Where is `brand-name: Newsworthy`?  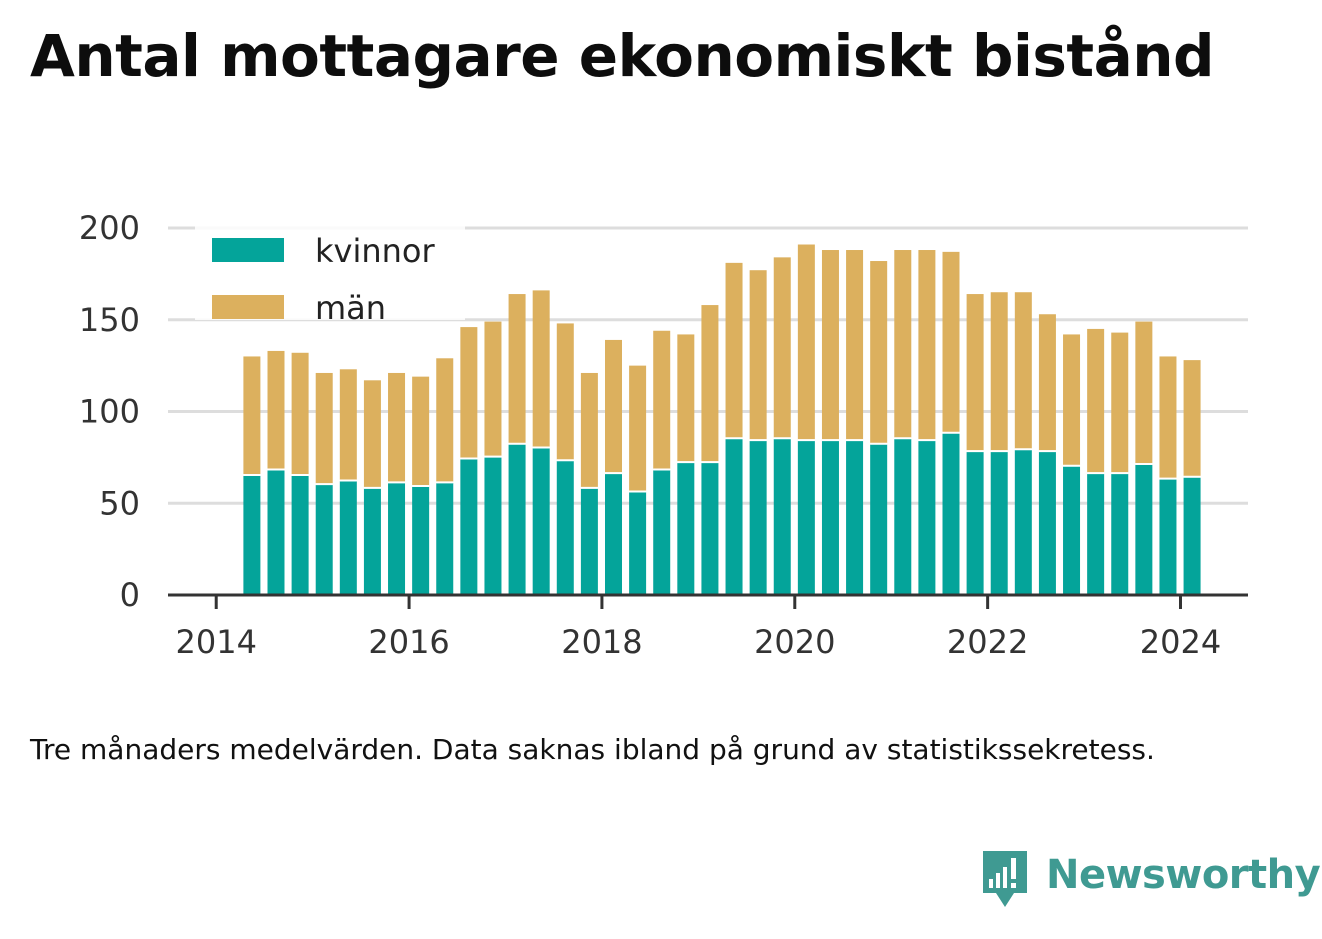 brand-name: Newsworthy is located at coordinates (1183, 875).